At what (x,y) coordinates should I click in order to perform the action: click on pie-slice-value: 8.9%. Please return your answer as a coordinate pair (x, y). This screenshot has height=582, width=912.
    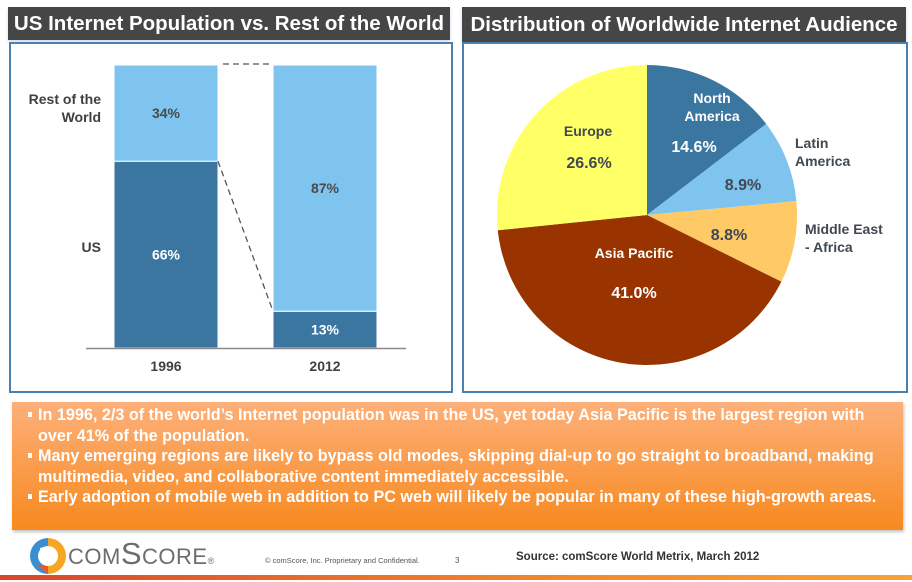
    Looking at the image, I should click on (743, 185).